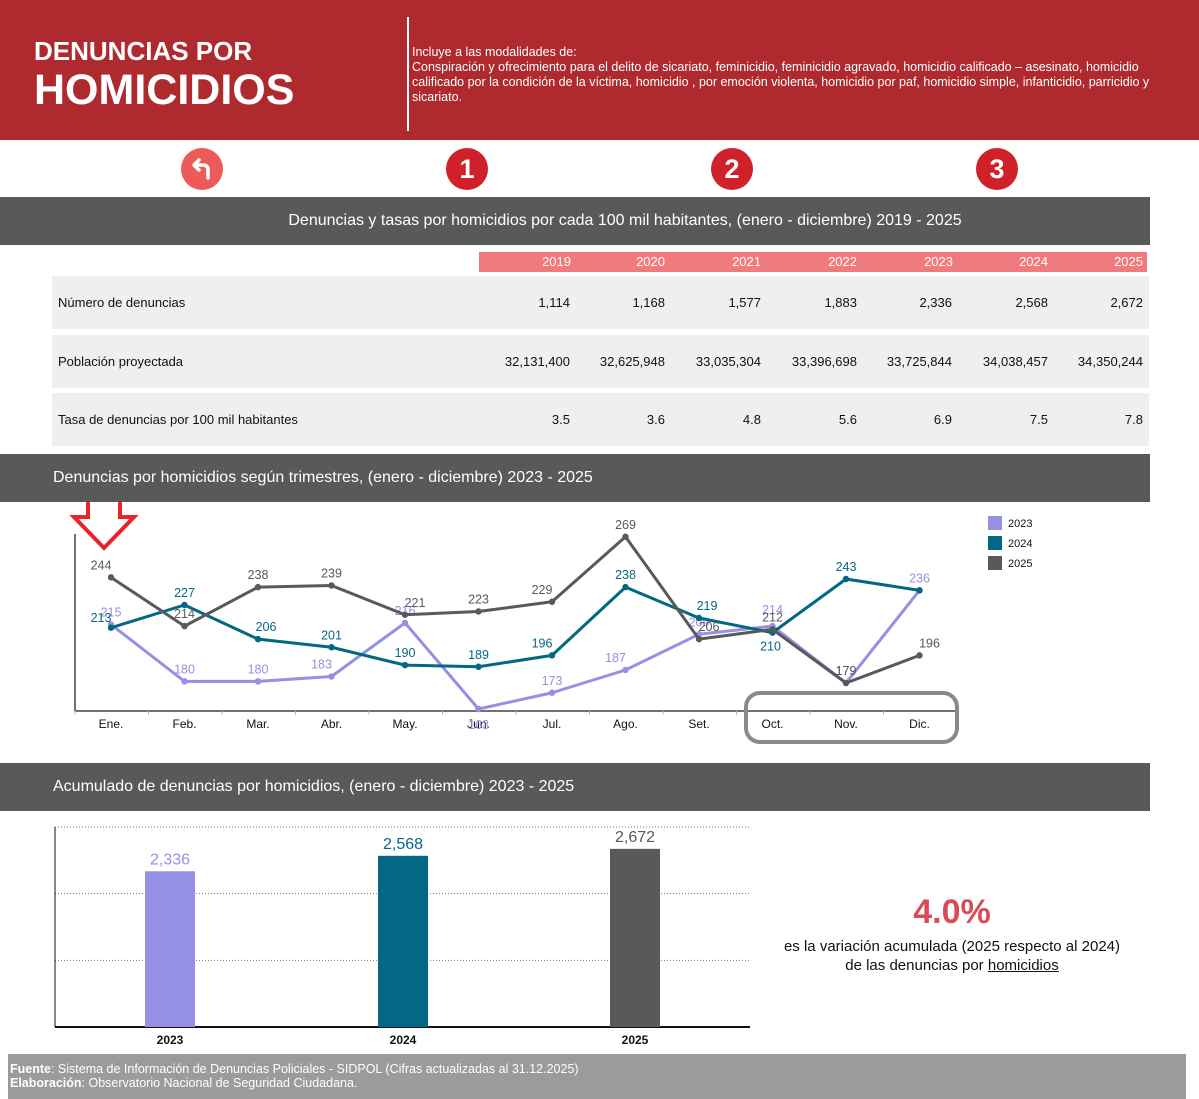 The image size is (1199, 1099). What do you see at coordinates (1023, 965) in the screenshot?
I see `homicidios-link: homicidios` at bounding box center [1023, 965].